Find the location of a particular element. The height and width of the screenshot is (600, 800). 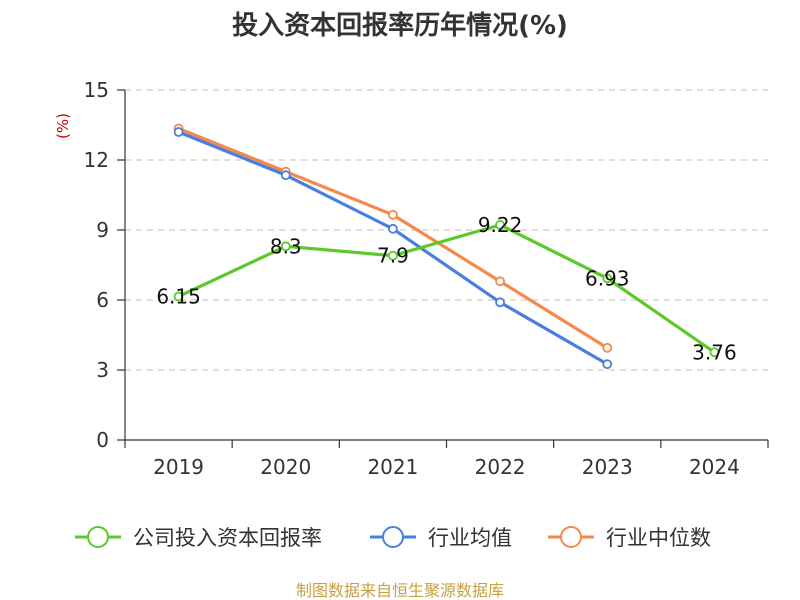

y-tick-label: 3 is located at coordinates (102, 370).